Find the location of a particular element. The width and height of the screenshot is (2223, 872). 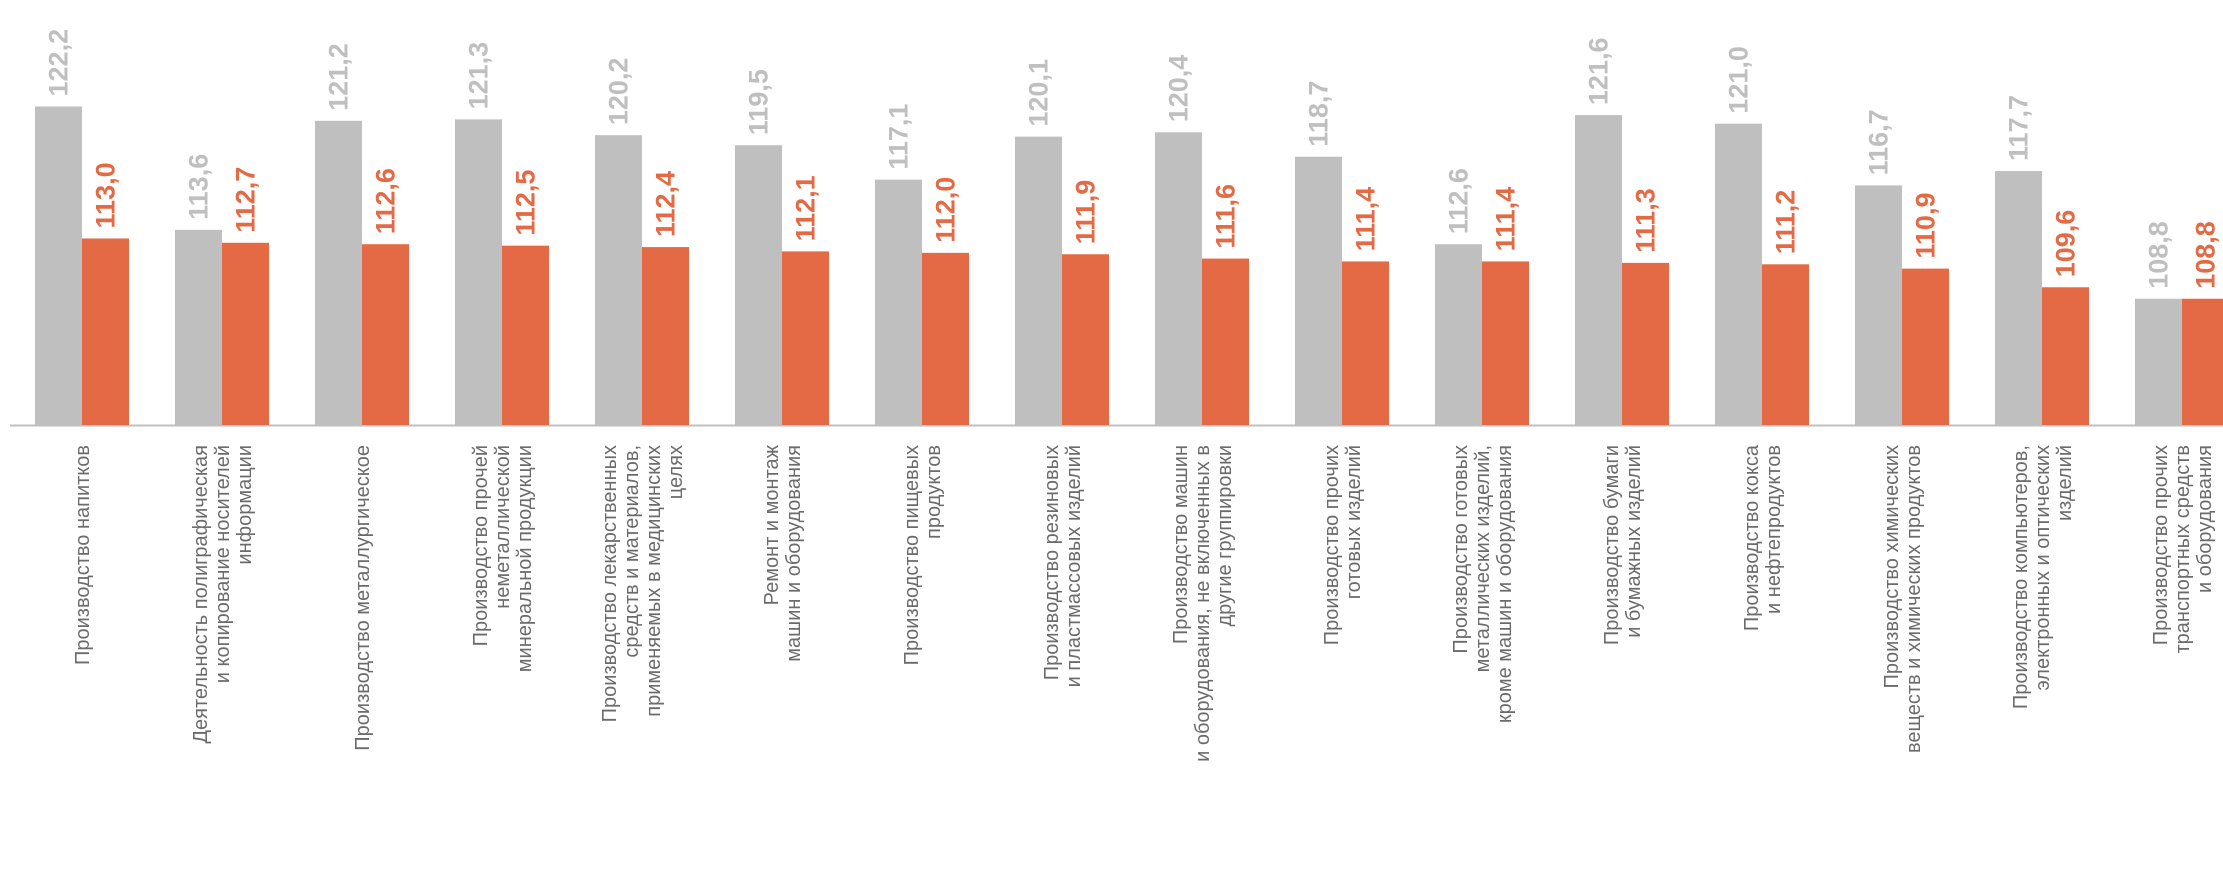

category-label-line: электронных и оптических is located at coordinates (2043, 567).